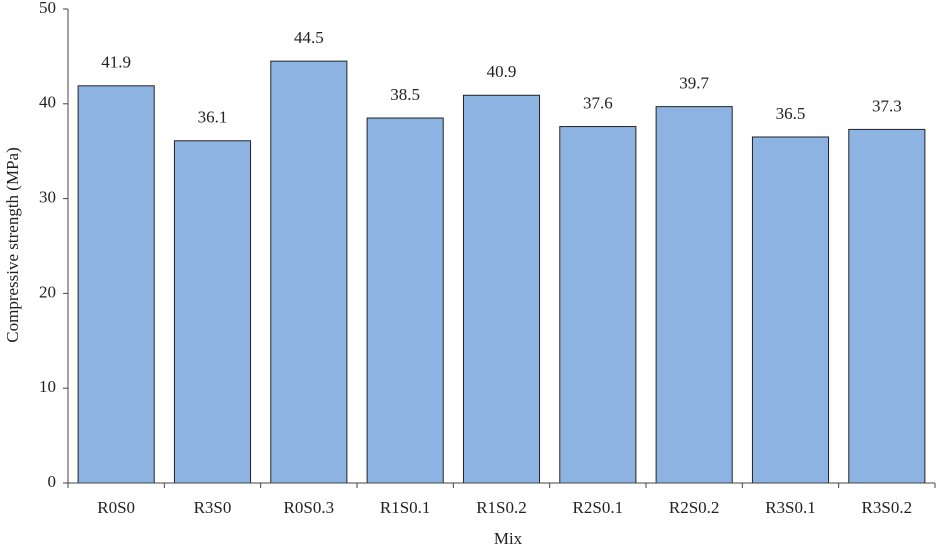  Describe the element at coordinates (47, 386) in the screenshot. I see `y-tick-label: 10` at that location.